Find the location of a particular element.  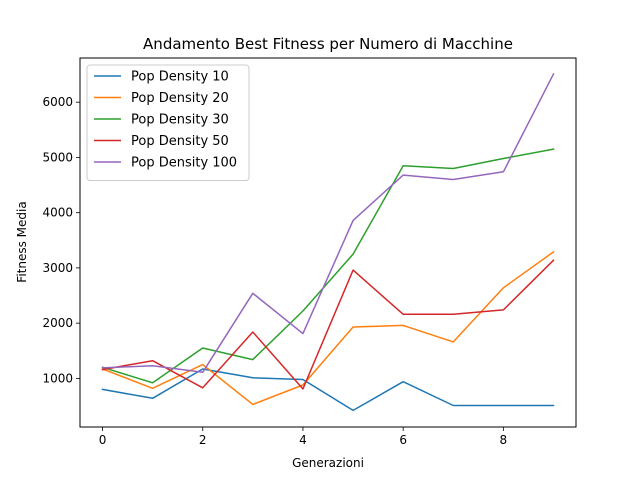

legend-label-2: Pop Density 30 is located at coordinates (180, 120).